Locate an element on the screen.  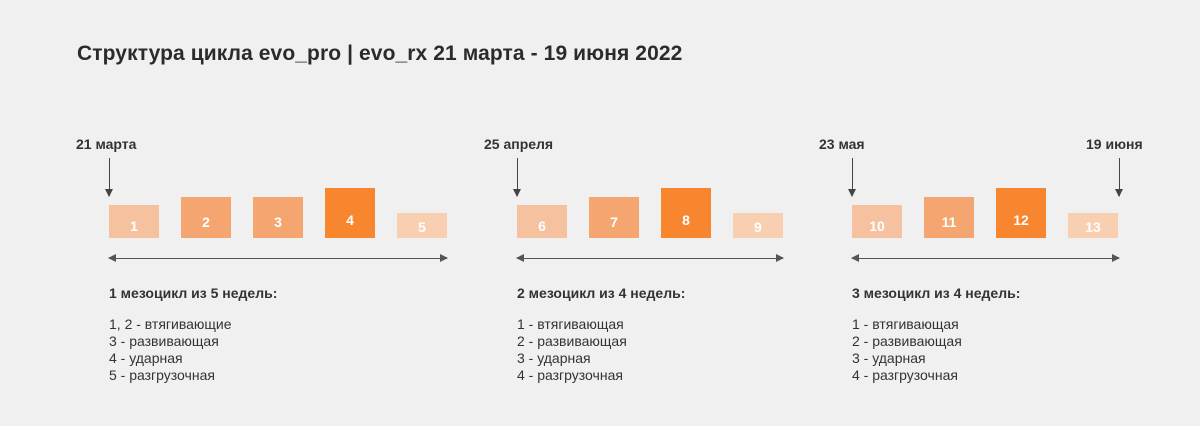
week-bar-10: 10 is located at coordinates (877, 221).